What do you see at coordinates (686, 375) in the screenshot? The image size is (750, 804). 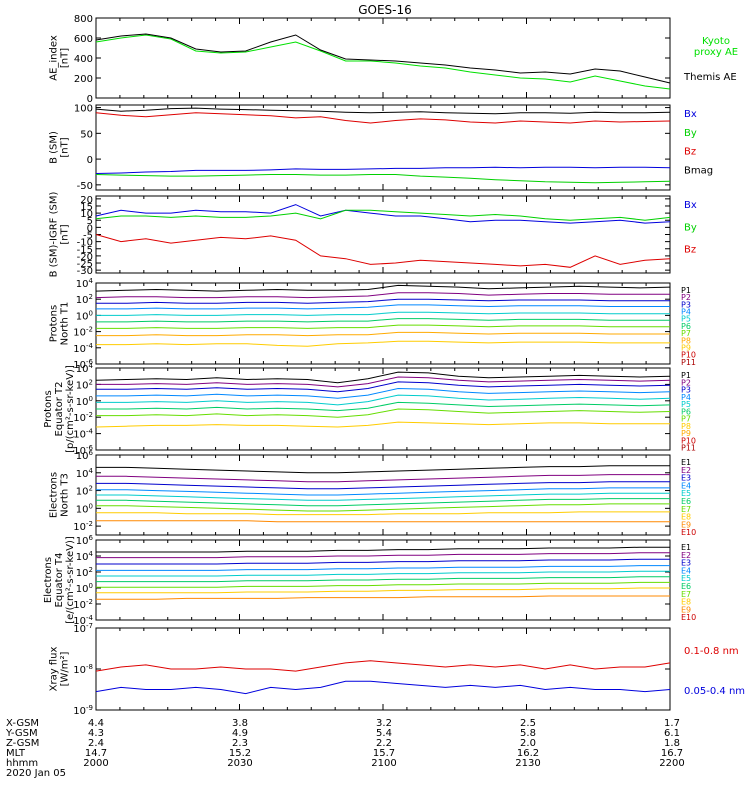 I see `legend-label: P1` at bounding box center [686, 375].